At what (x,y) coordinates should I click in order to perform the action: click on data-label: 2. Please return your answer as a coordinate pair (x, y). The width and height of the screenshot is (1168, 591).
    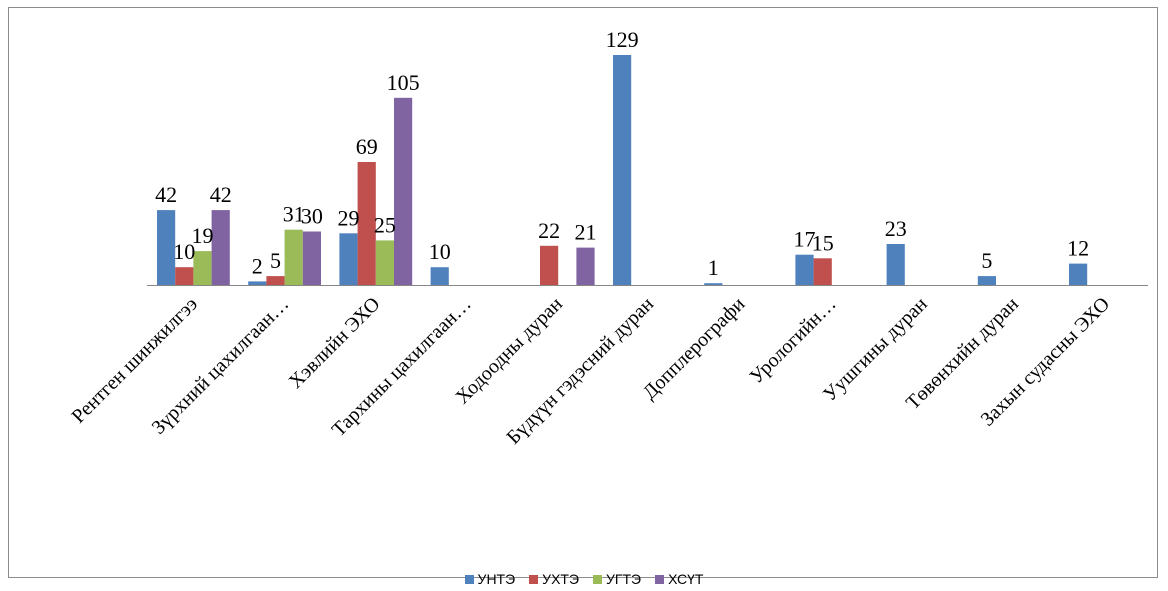
    Looking at the image, I should click on (257, 265).